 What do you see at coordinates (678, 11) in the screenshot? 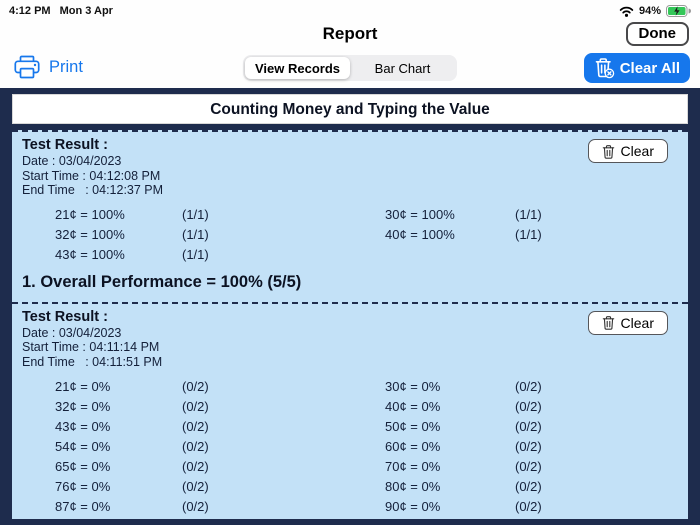
I see `battery-charging-icon` at bounding box center [678, 11].